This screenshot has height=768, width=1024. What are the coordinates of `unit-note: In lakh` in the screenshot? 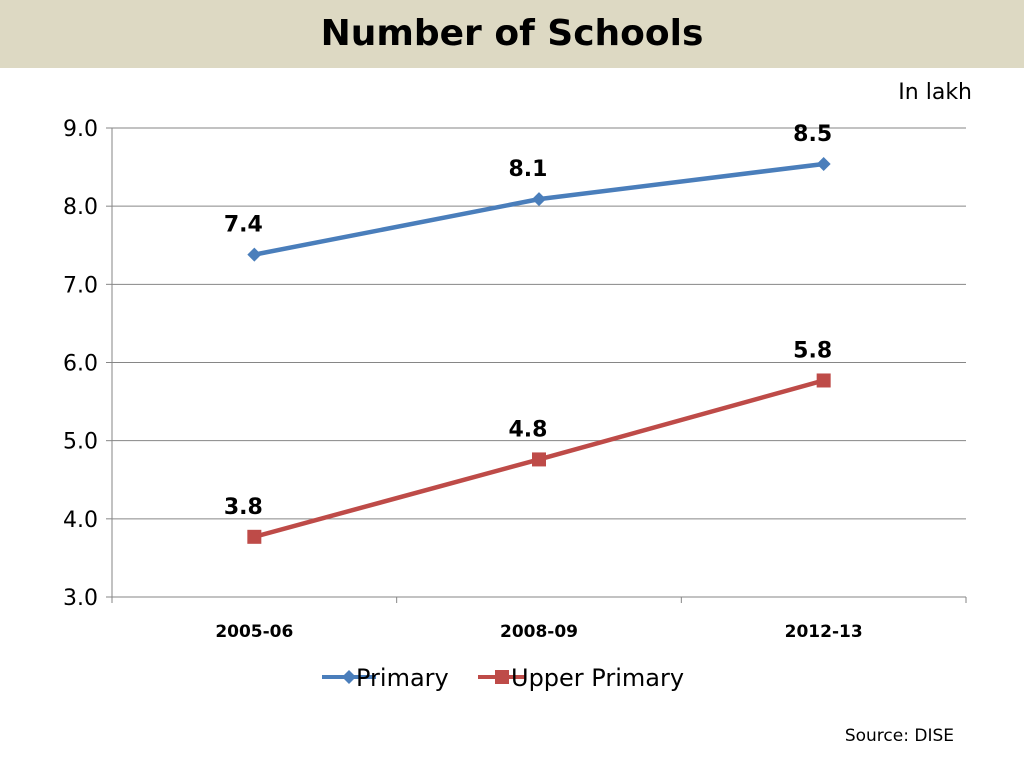 It's located at (935, 92).